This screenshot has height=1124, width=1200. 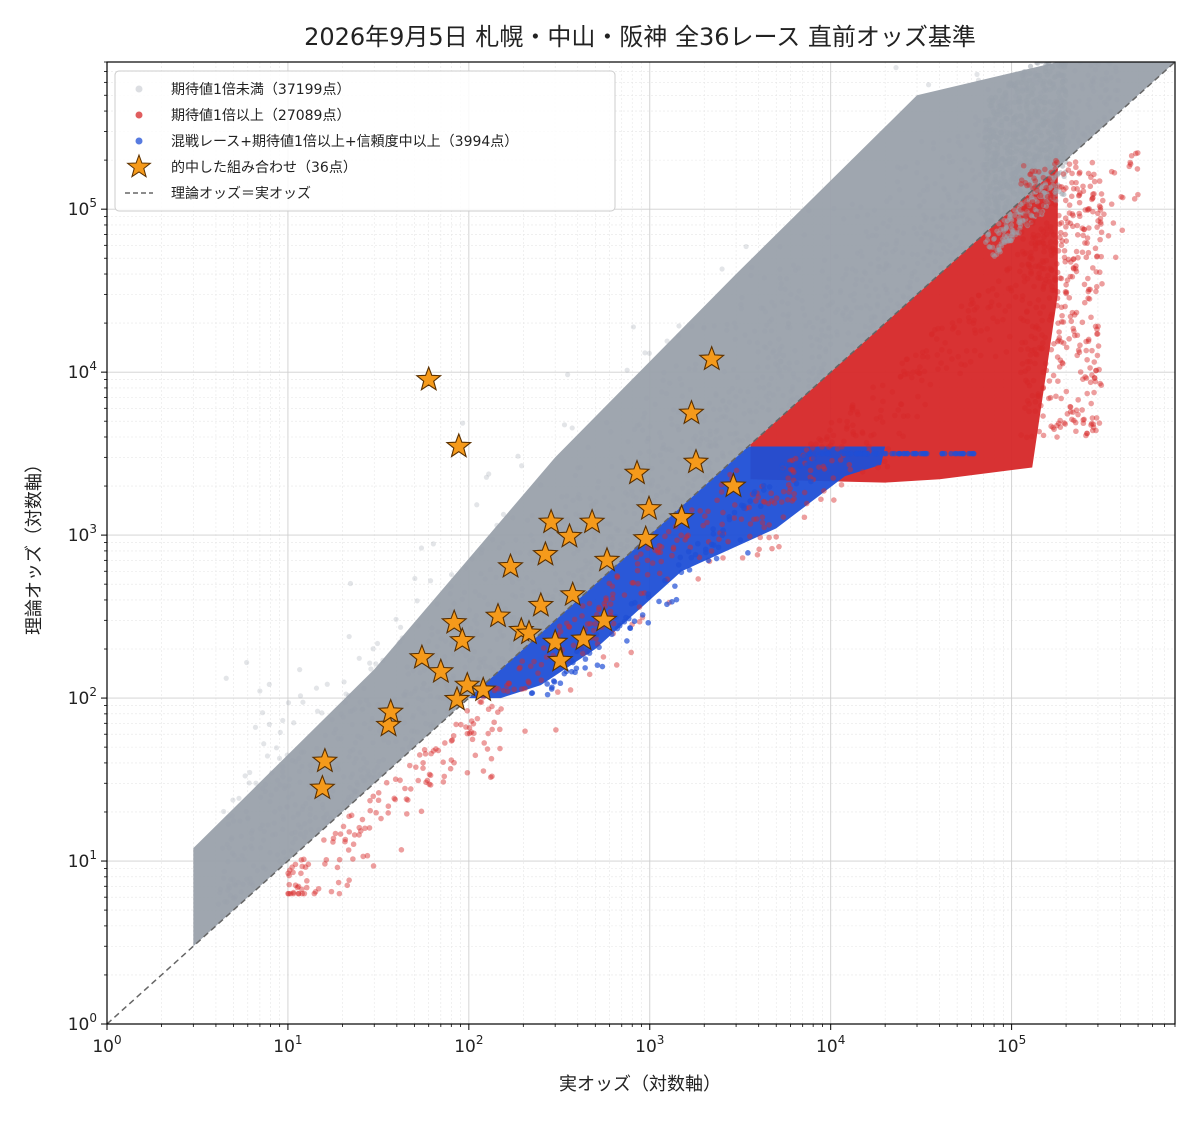 I want to click on legend-label: 的中した組み合わせ（36点）, so click(x=264, y=168).